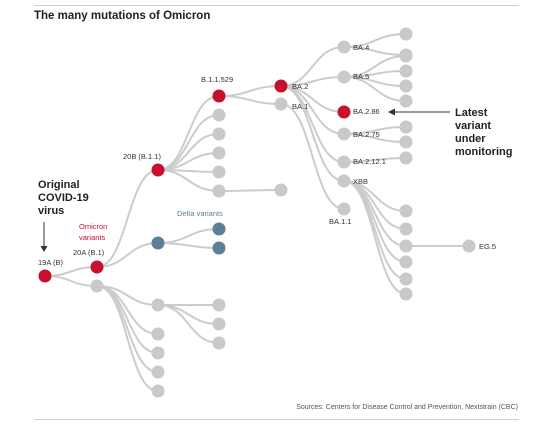 The height and width of the screenshot is (427, 540). Describe the element at coordinates (51, 262) in the screenshot. I see `label-19a: 19A (B)` at that location.